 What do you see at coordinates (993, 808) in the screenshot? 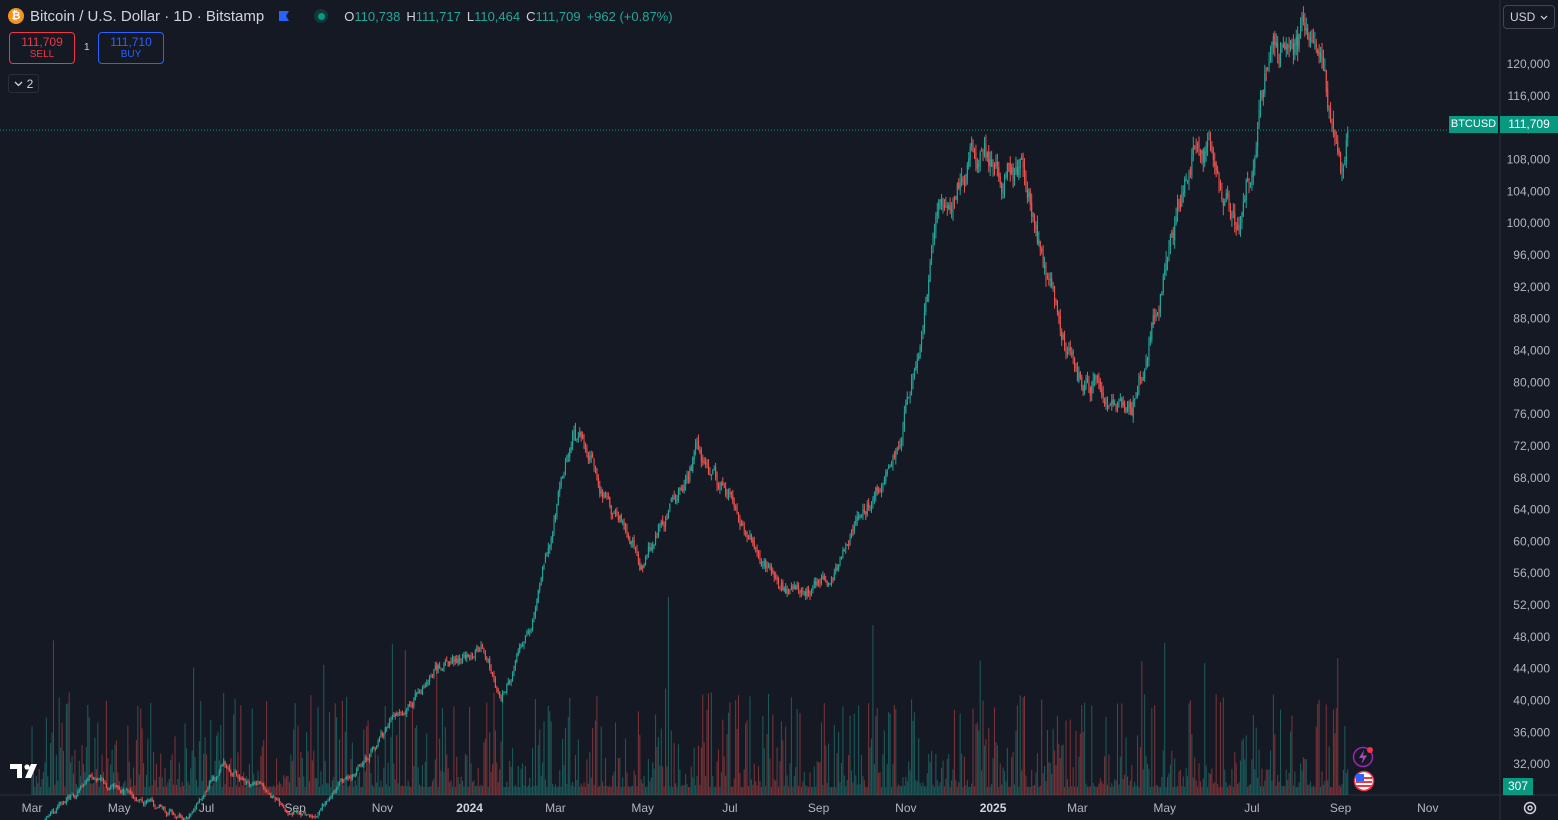
I see `time-tick-label: 2025` at bounding box center [993, 808].